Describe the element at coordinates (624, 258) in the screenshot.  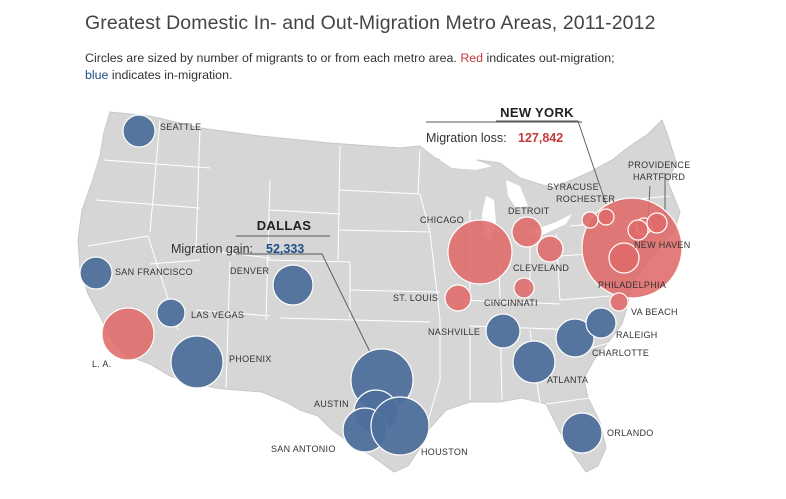
I see `bubble-philadelphia` at that location.